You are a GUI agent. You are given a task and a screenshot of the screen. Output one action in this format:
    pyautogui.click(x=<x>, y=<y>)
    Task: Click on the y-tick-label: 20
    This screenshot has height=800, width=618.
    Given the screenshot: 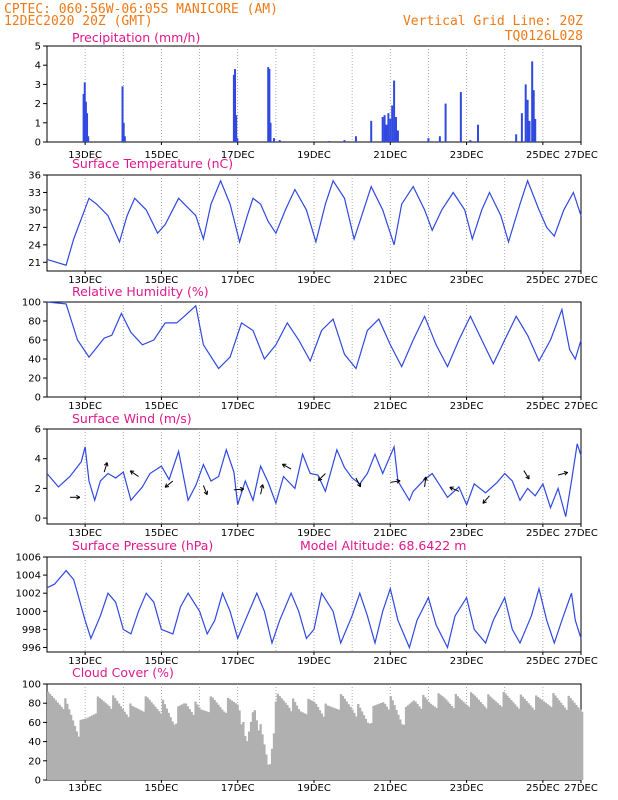 What is the action you would take?
    pyautogui.click(x=34, y=761)
    